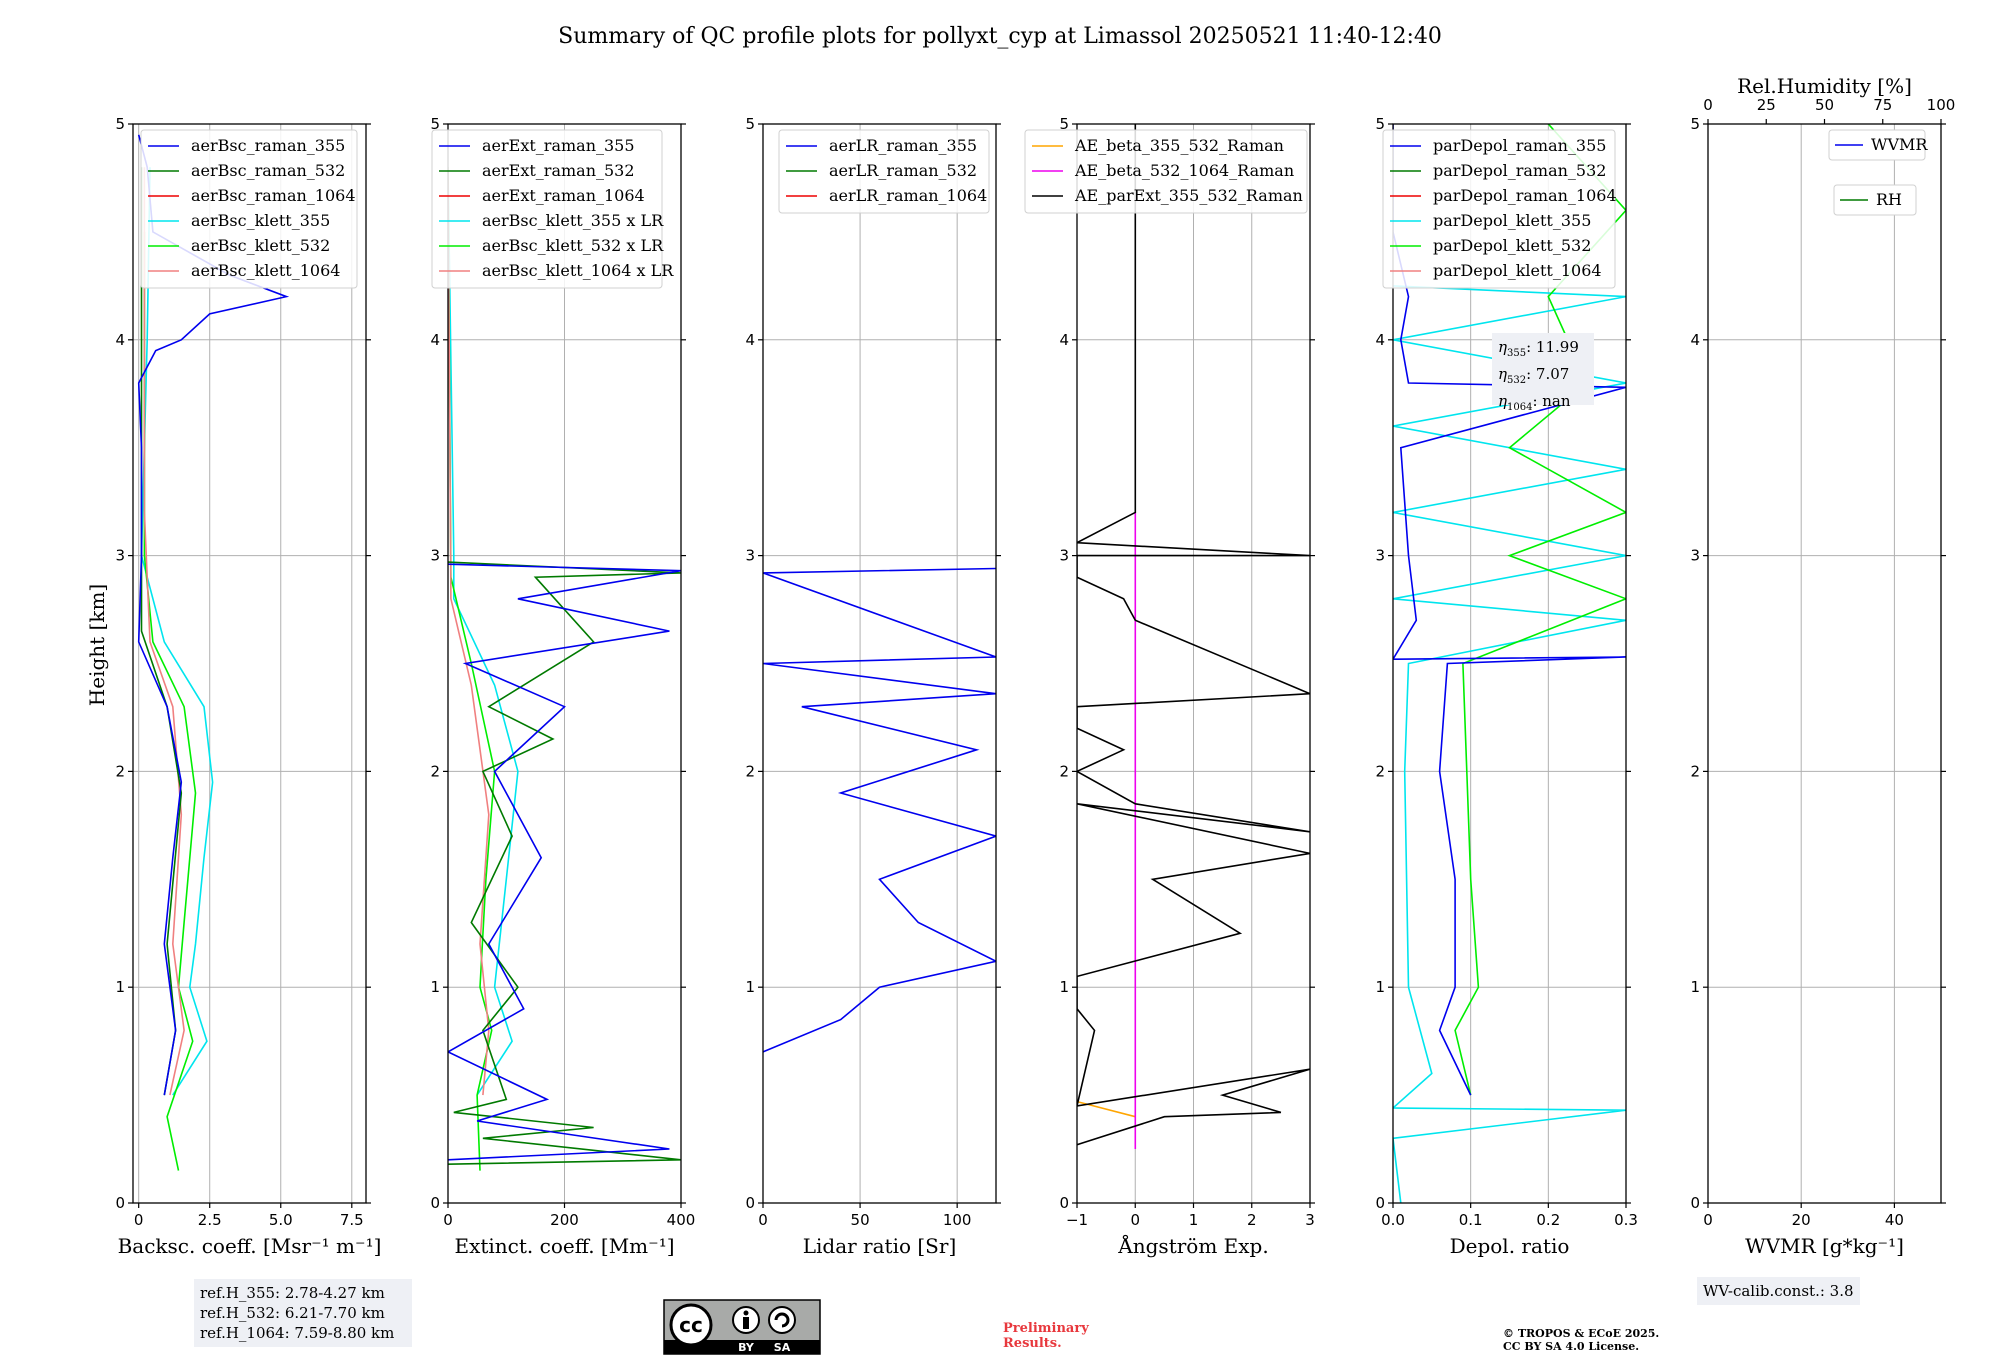 The image size is (2000, 1360). Describe the element at coordinates (1801, 1220) in the screenshot. I see `xtick-label-wv-1: 20` at that location.